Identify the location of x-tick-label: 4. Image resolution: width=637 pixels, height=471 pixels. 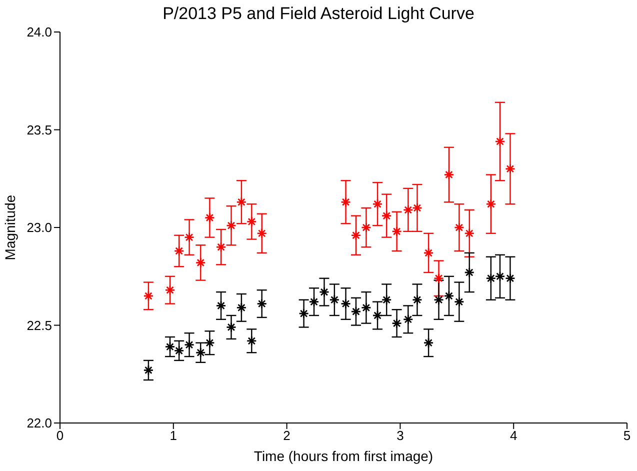
(514, 436).